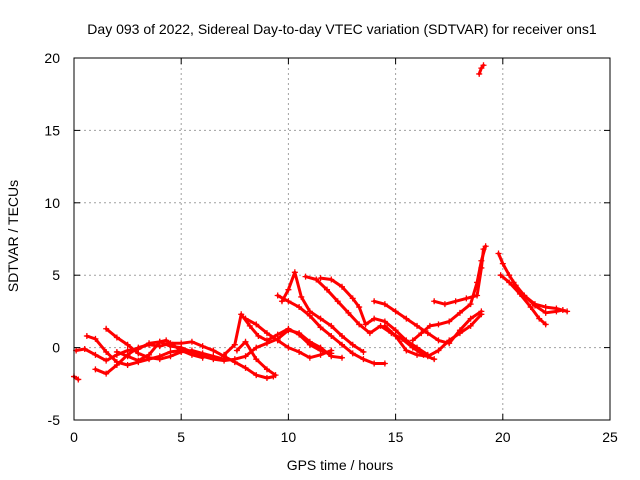 This screenshot has width=640, height=480. What do you see at coordinates (52, 130) in the screenshot?
I see `y-tick-label: 15` at bounding box center [52, 130].